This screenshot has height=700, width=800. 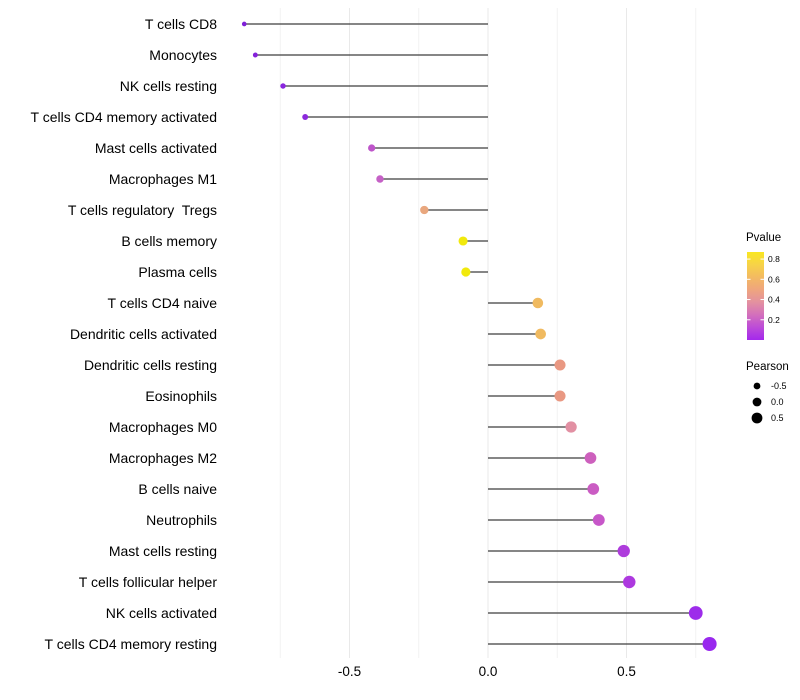 I want to click on lollipop-row: T cells CD4 memory resting, so click(x=381, y=644).